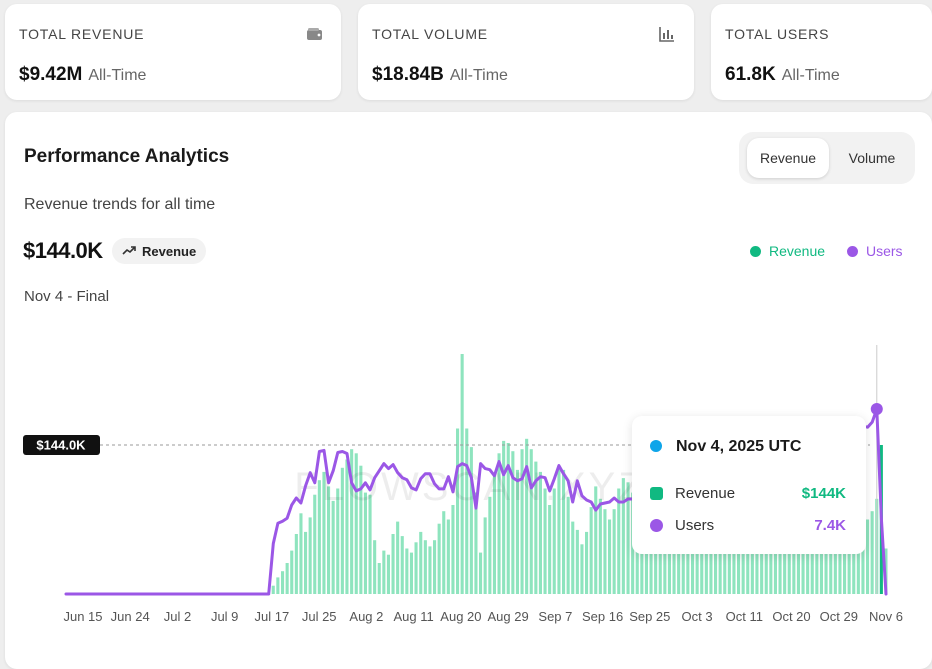 Image resolution: width=932 pixels, height=669 pixels. What do you see at coordinates (872, 158) in the screenshot?
I see `toggle-volume-button: Volume` at bounding box center [872, 158].